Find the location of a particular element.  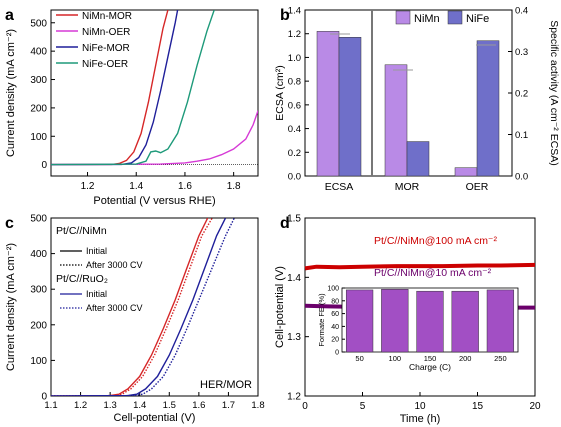

x-tick-label: 10 is located at coordinates (420, 406).